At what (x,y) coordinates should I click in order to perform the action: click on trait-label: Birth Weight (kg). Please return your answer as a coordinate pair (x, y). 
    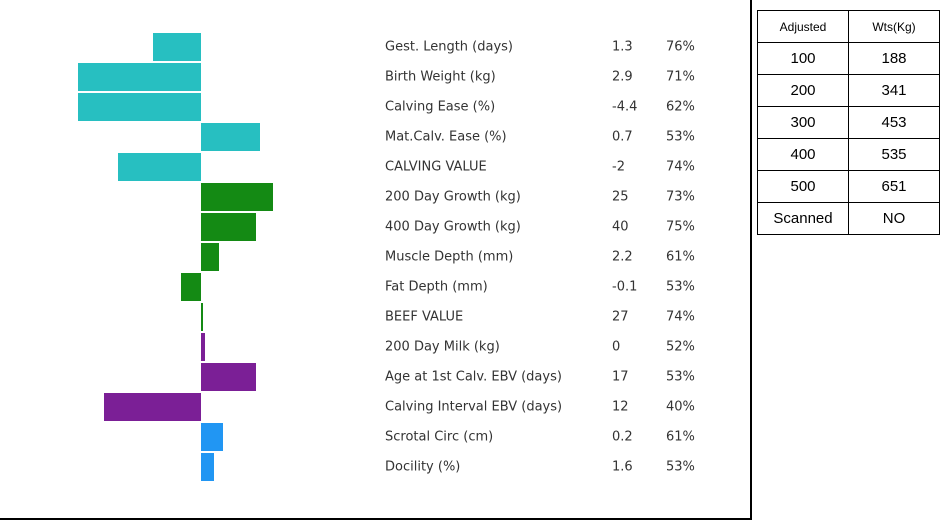
    Looking at the image, I should click on (440, 77).